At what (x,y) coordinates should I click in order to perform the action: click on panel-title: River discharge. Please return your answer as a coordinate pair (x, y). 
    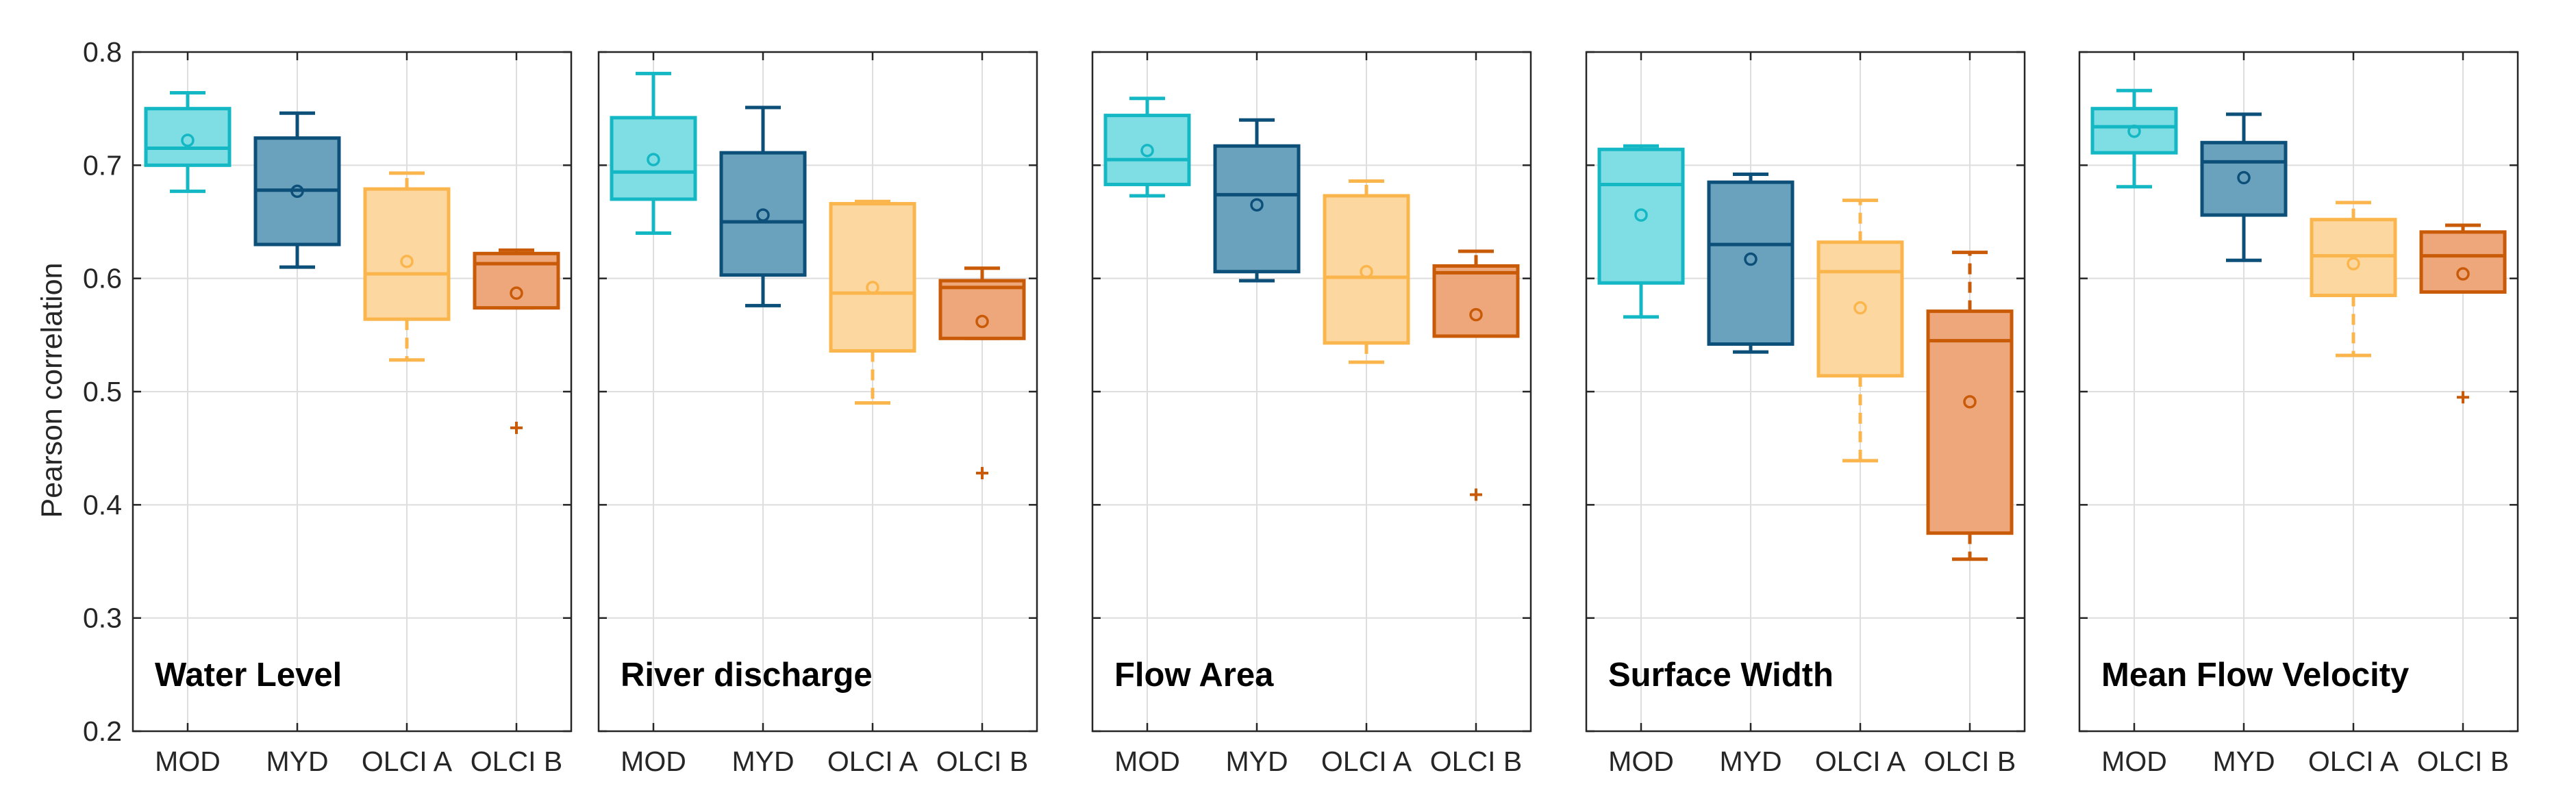
    Looking at the image, I should click on (747, 675).